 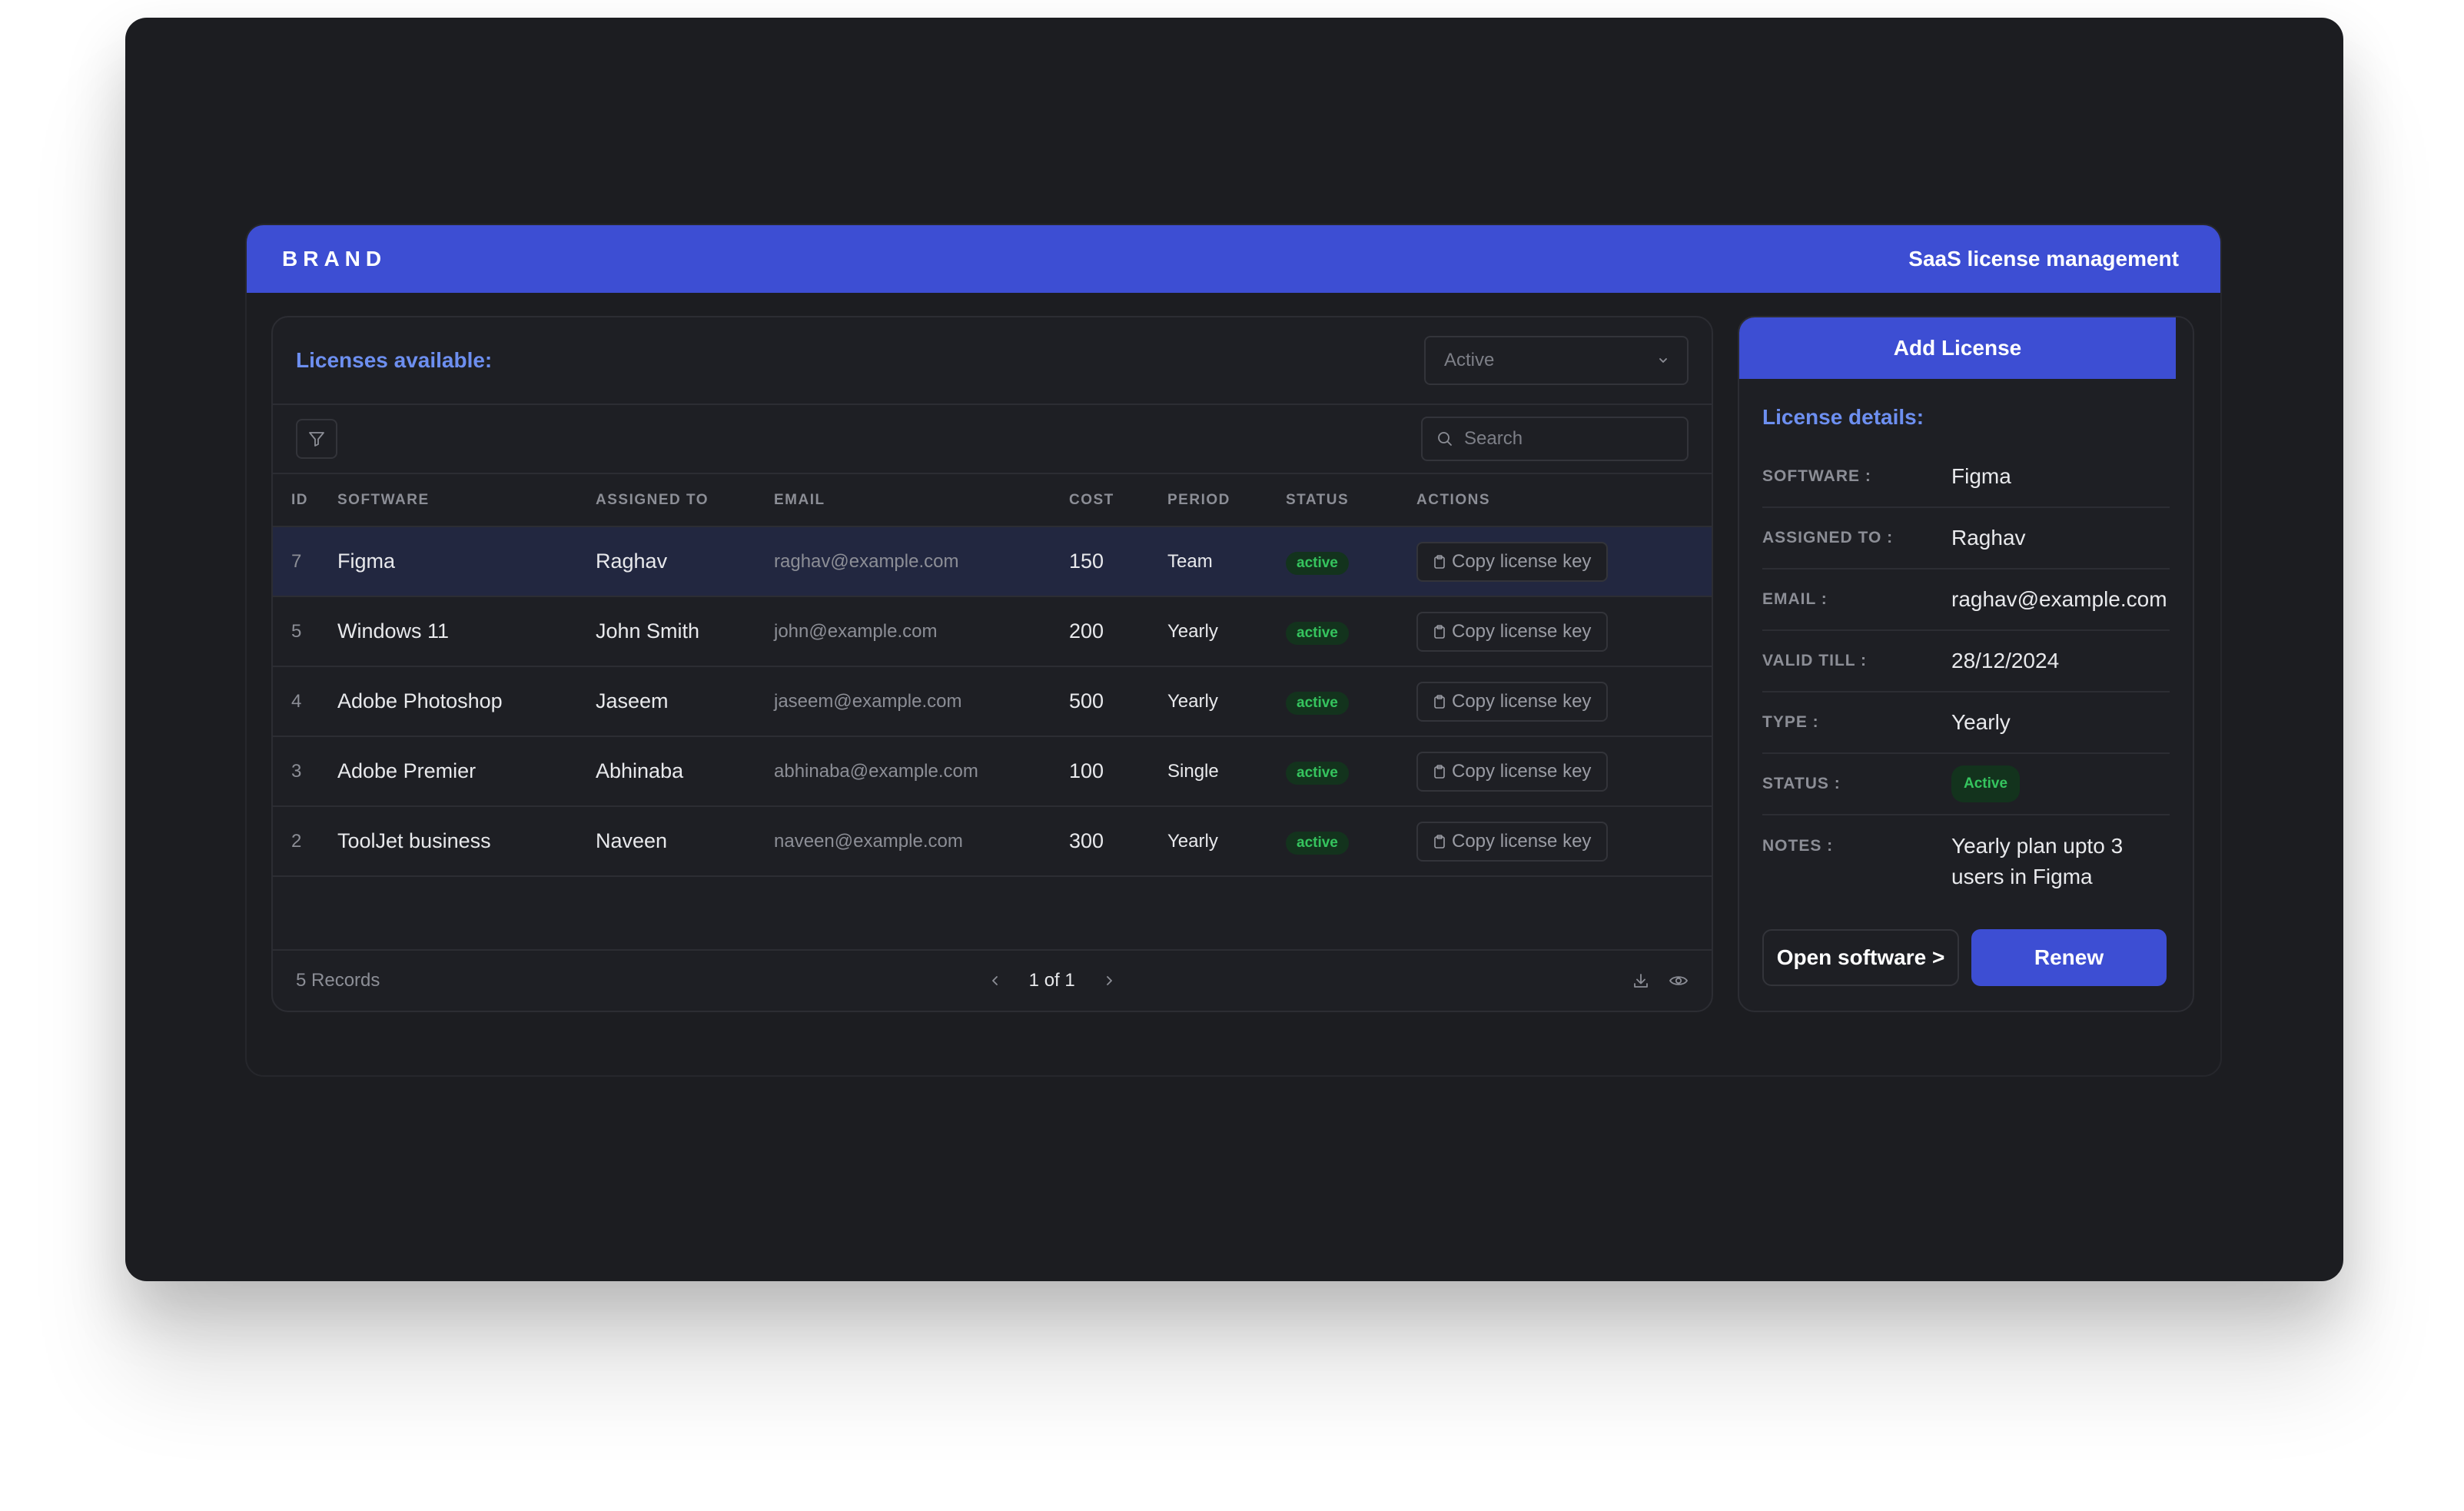 What do you see at coordinates (1679, 981) in the screenshot?
I see `eye-icon` at bounding box center [1679, 981].